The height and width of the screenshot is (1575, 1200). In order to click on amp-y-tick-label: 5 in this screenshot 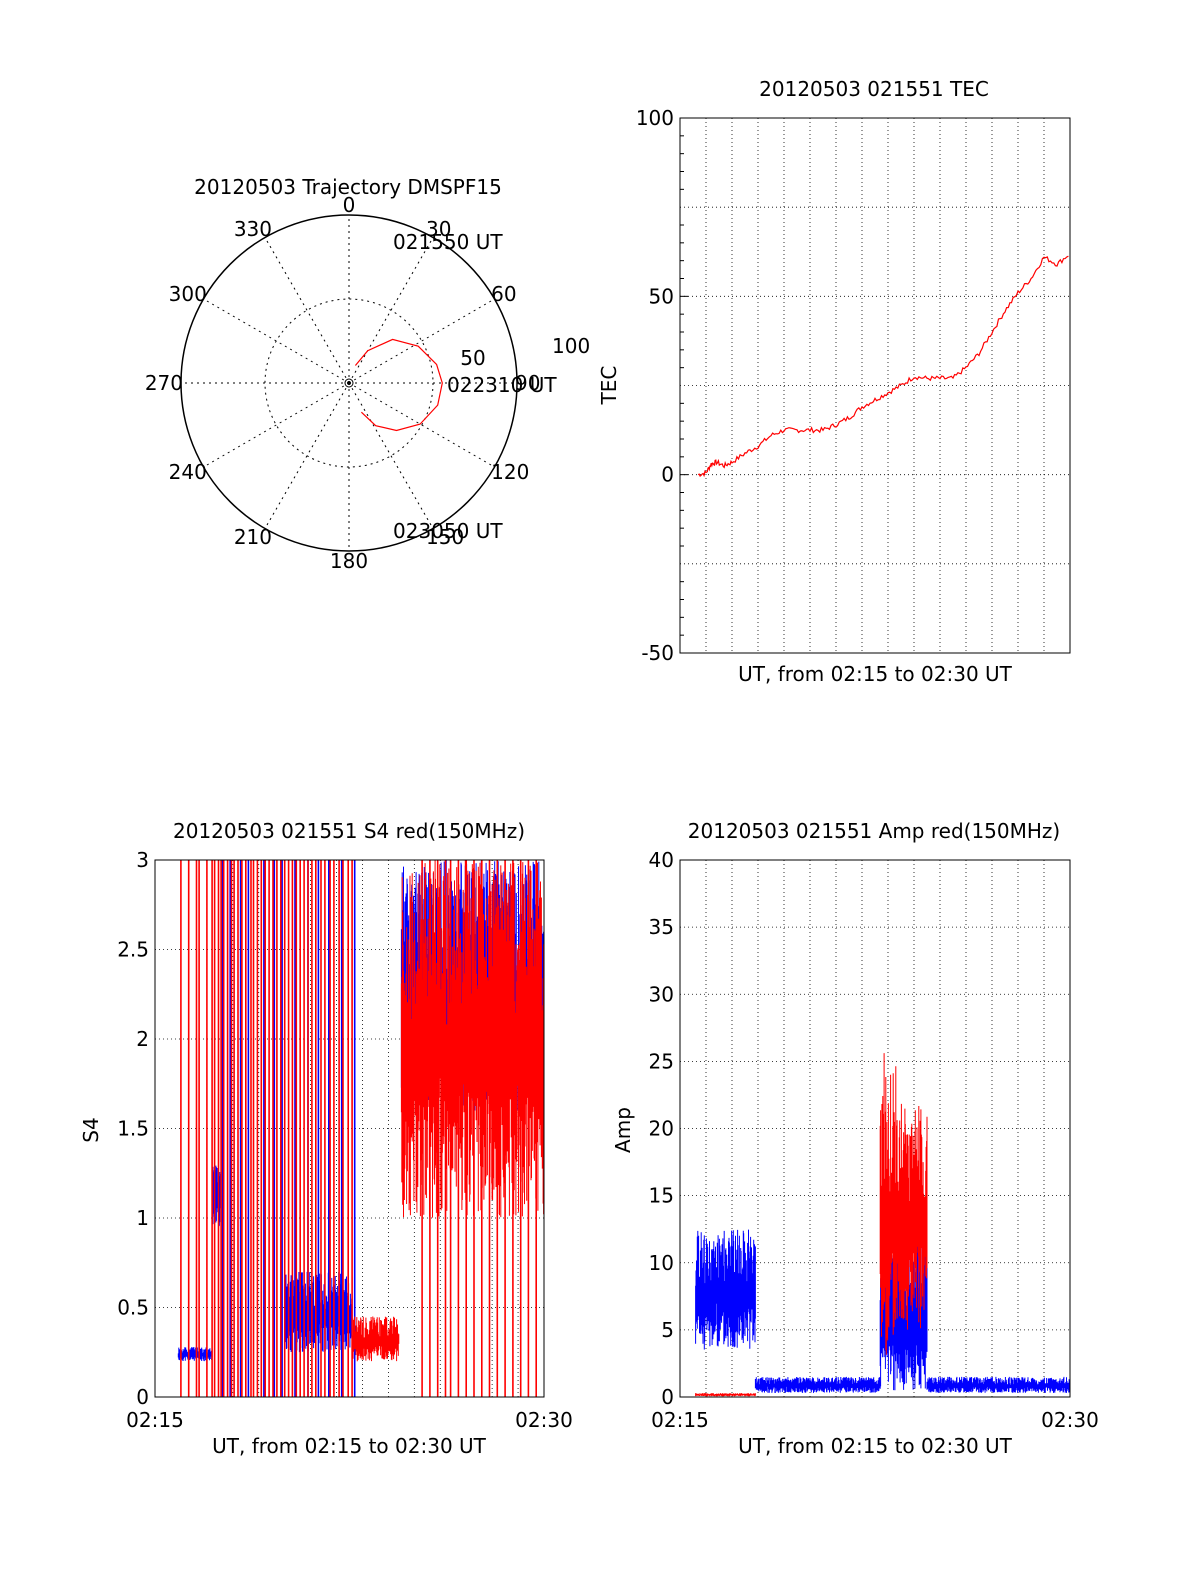, I will do `click(667, 1330)`.